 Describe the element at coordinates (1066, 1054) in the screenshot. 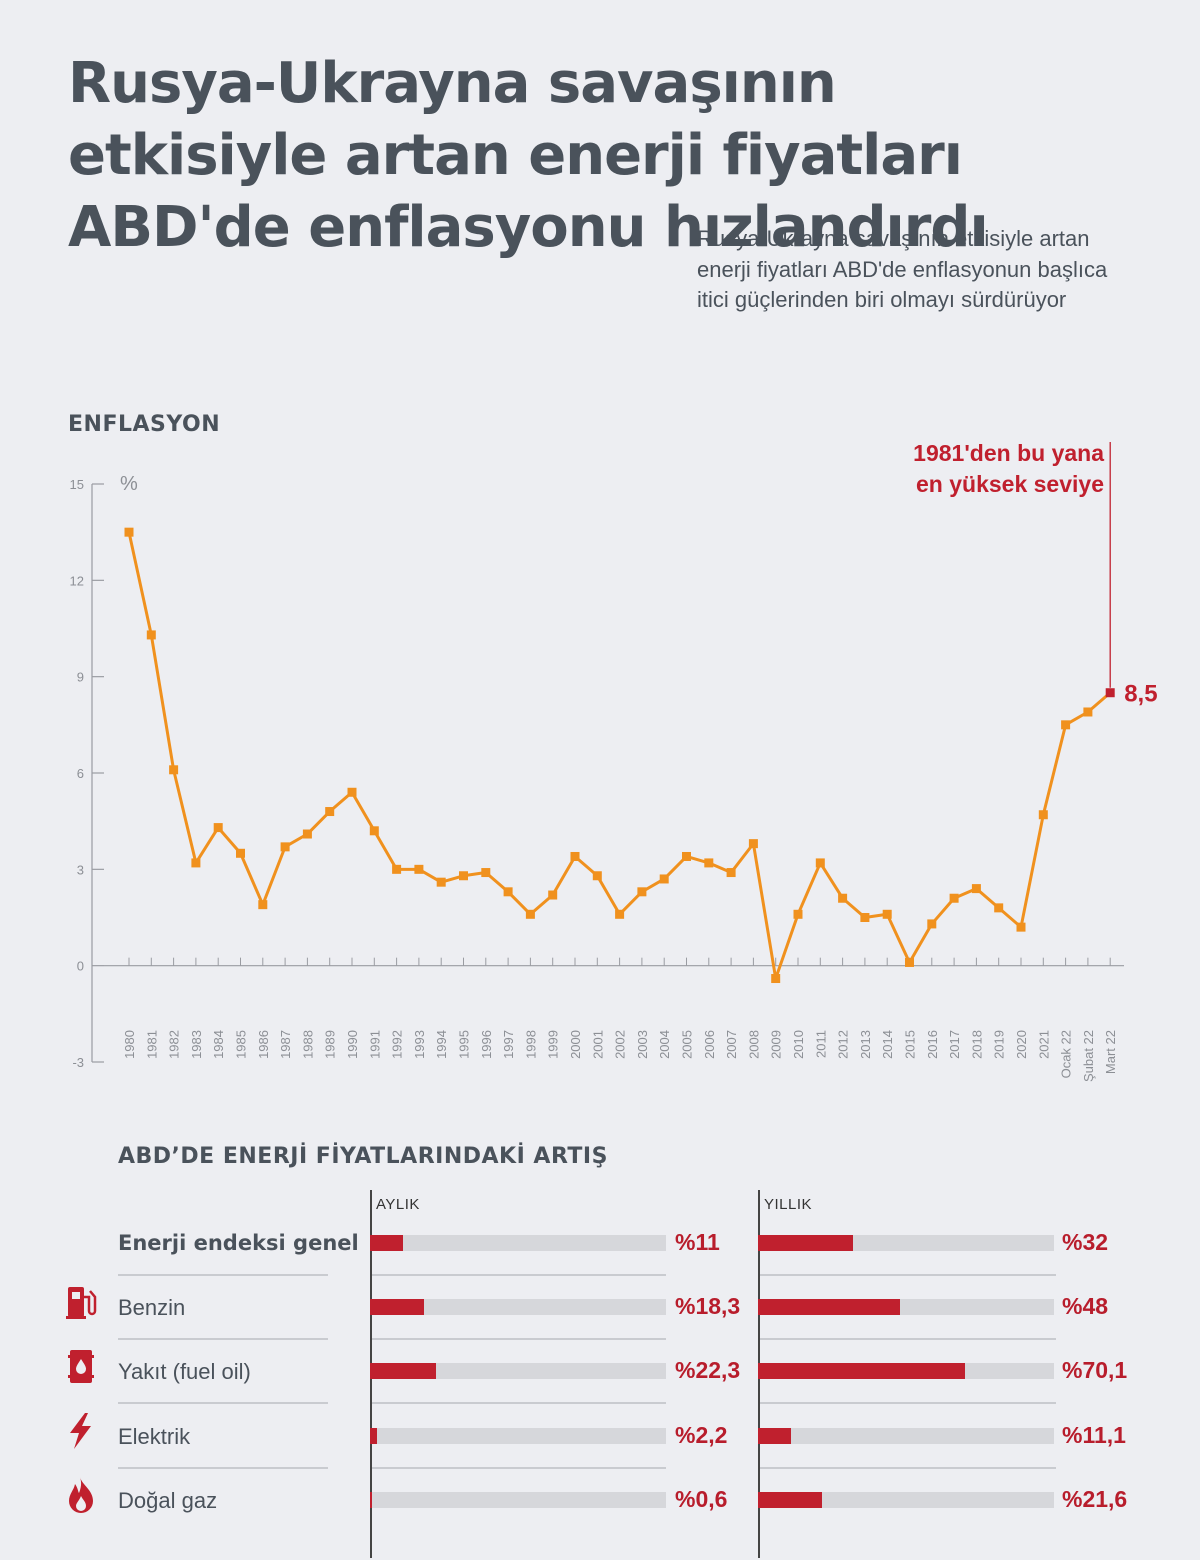

I see `x-tick-label: Ocak 22` at that location.